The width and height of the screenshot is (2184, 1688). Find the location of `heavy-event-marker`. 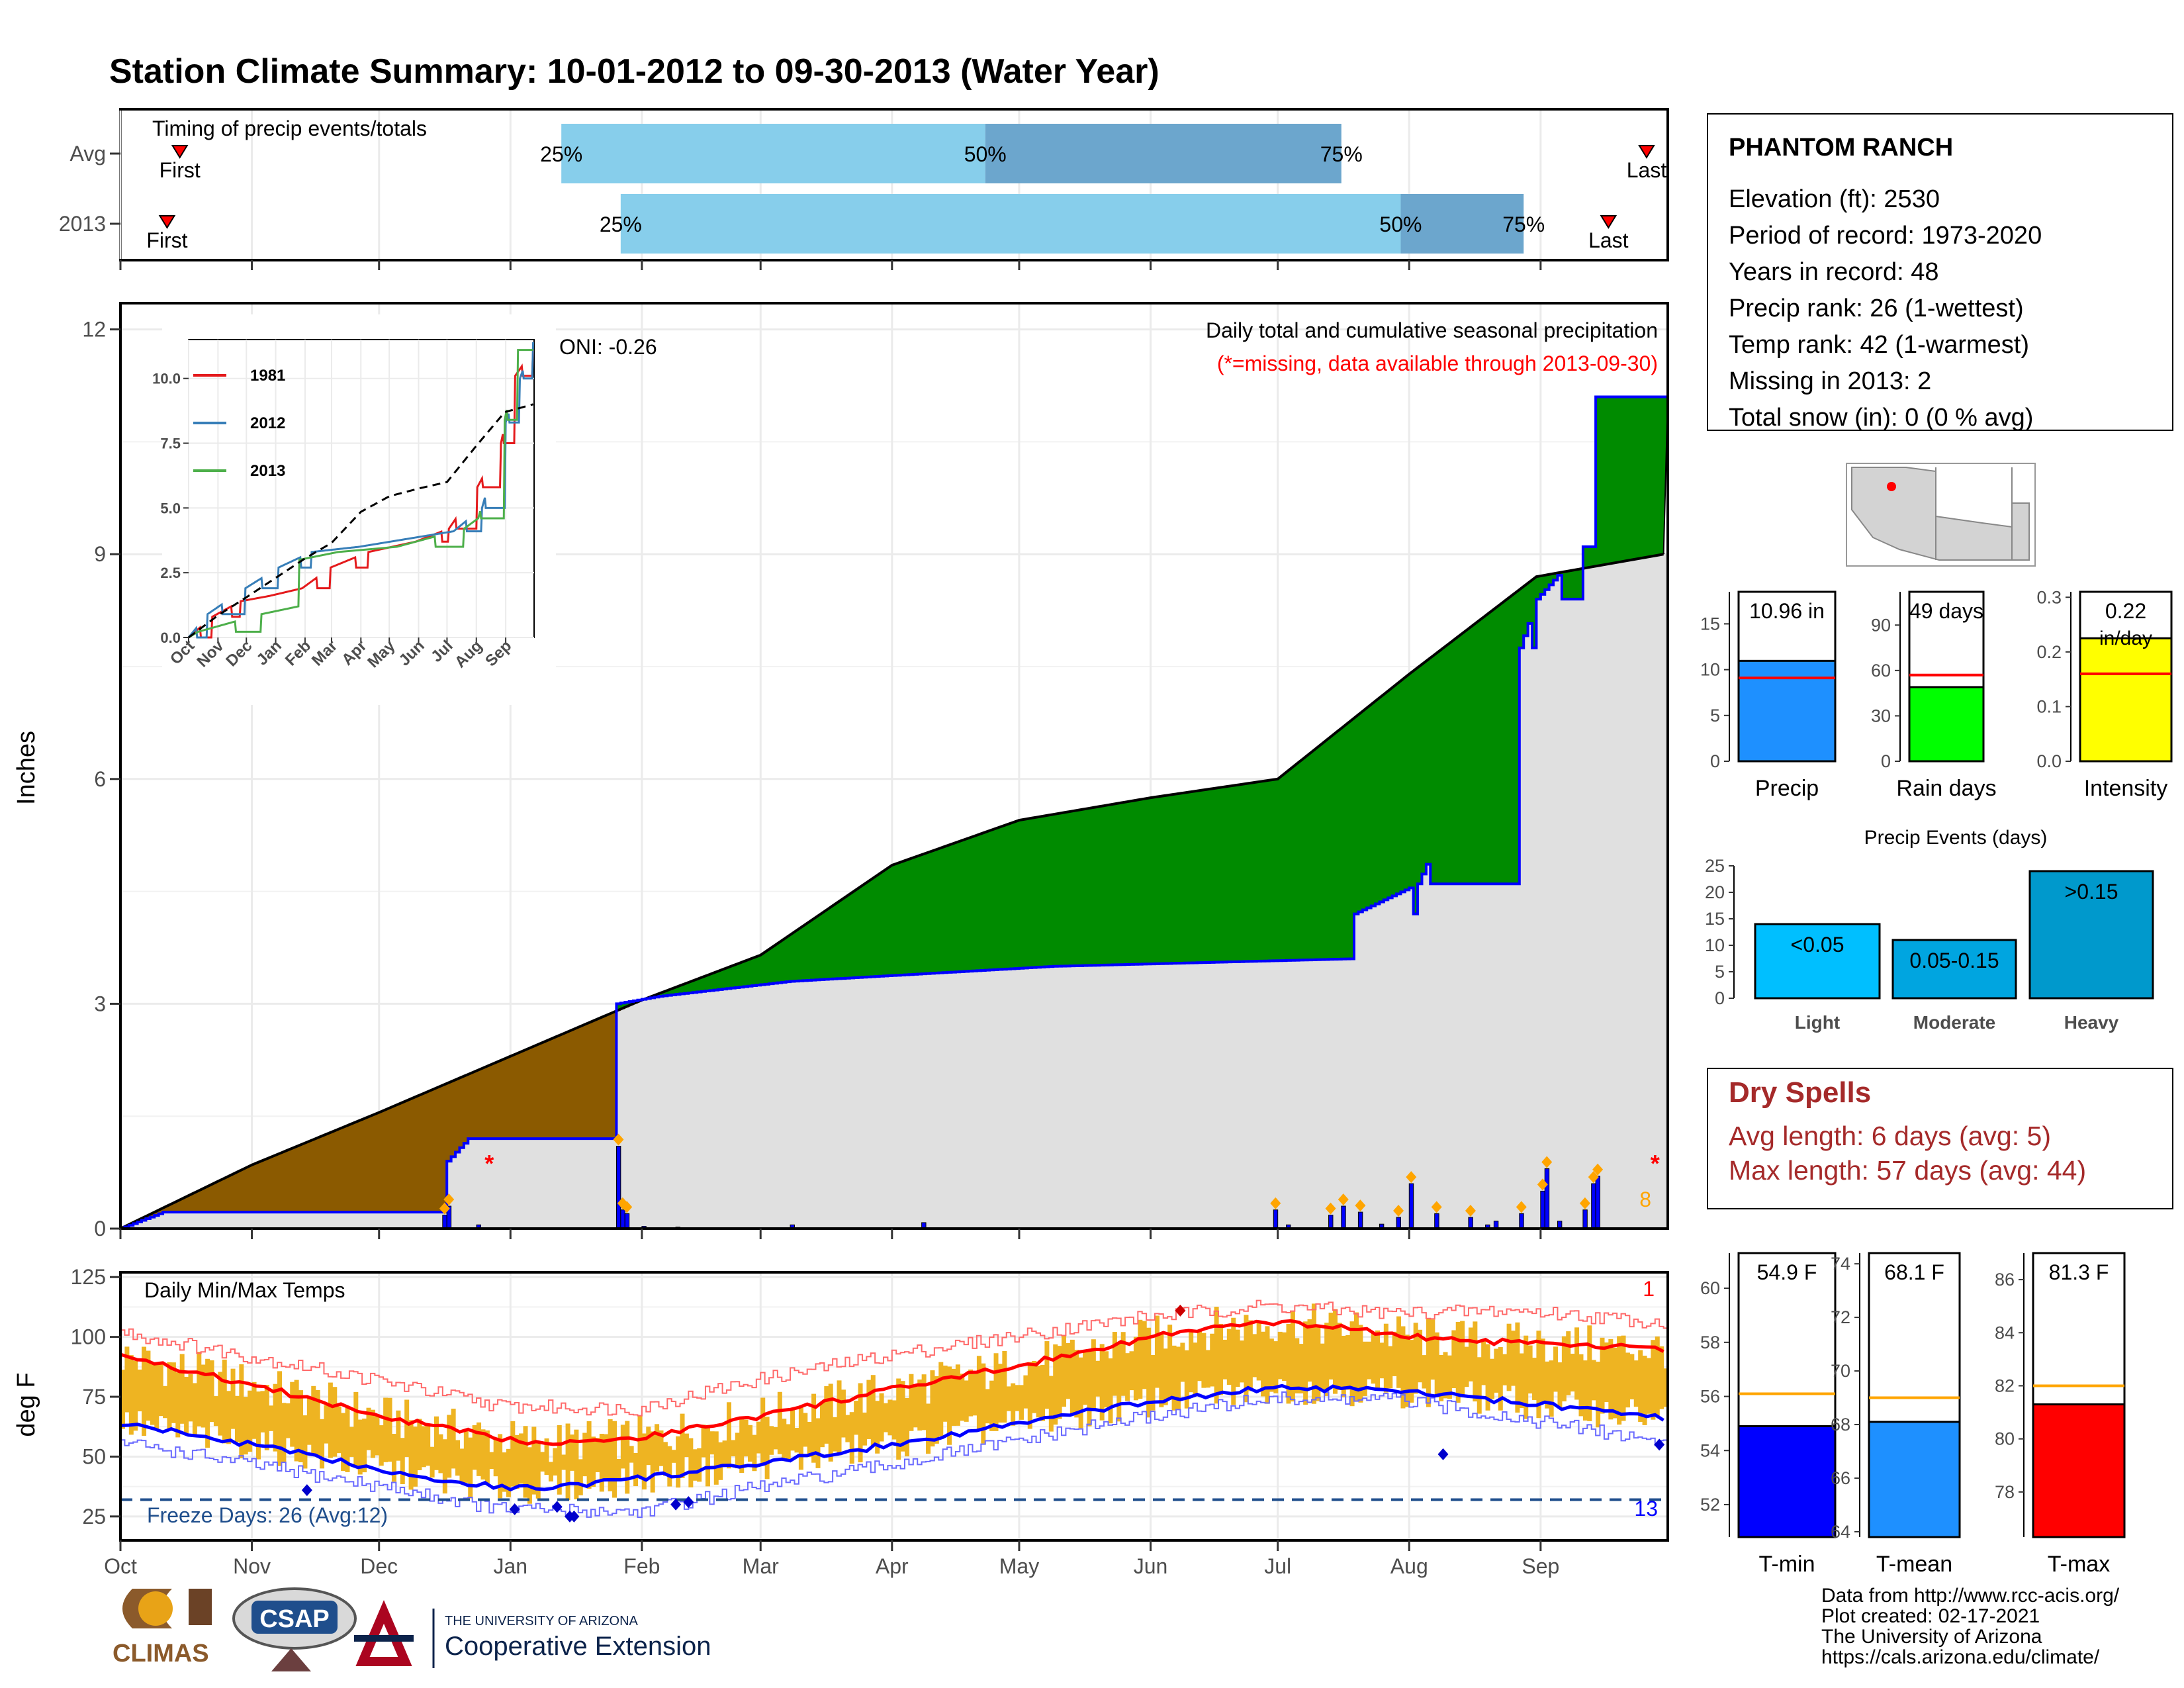

heavy-event-marker is located at coordinates (1584, 1203).